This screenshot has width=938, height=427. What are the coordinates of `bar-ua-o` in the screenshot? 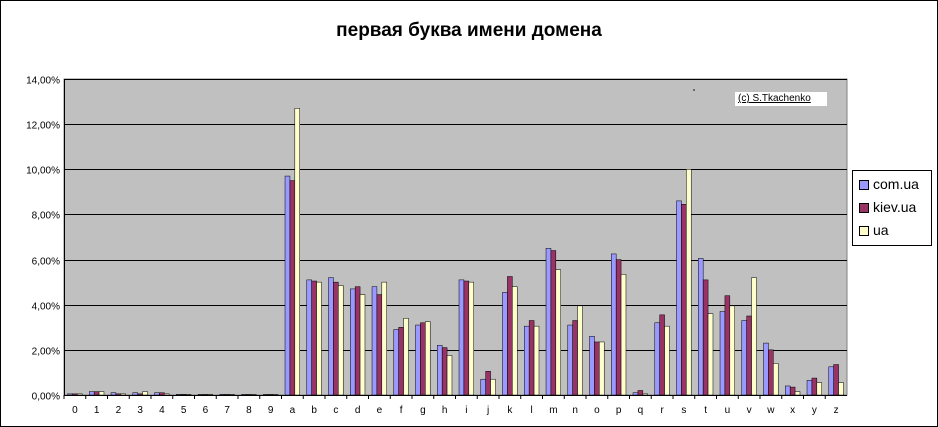 It's located at (602, 368).